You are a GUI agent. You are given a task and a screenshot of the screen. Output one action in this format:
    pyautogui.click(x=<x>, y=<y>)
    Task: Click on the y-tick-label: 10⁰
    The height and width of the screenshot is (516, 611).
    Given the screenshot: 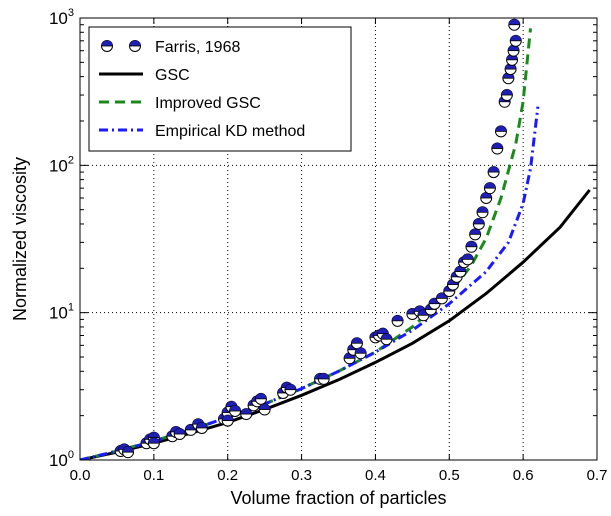 What is the action you would take?
    pyautogui.click(x=61, y=459)
    